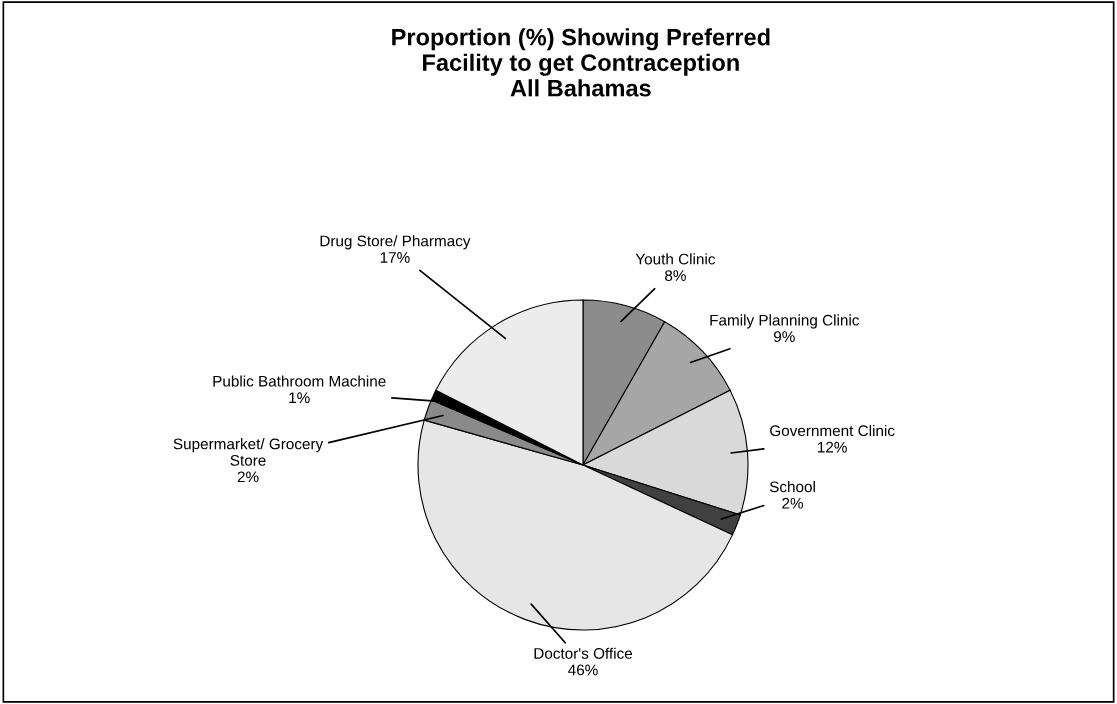 This screenshot has width=1117, height=704. I want to click on data-label: 46%, so click(583, 670).